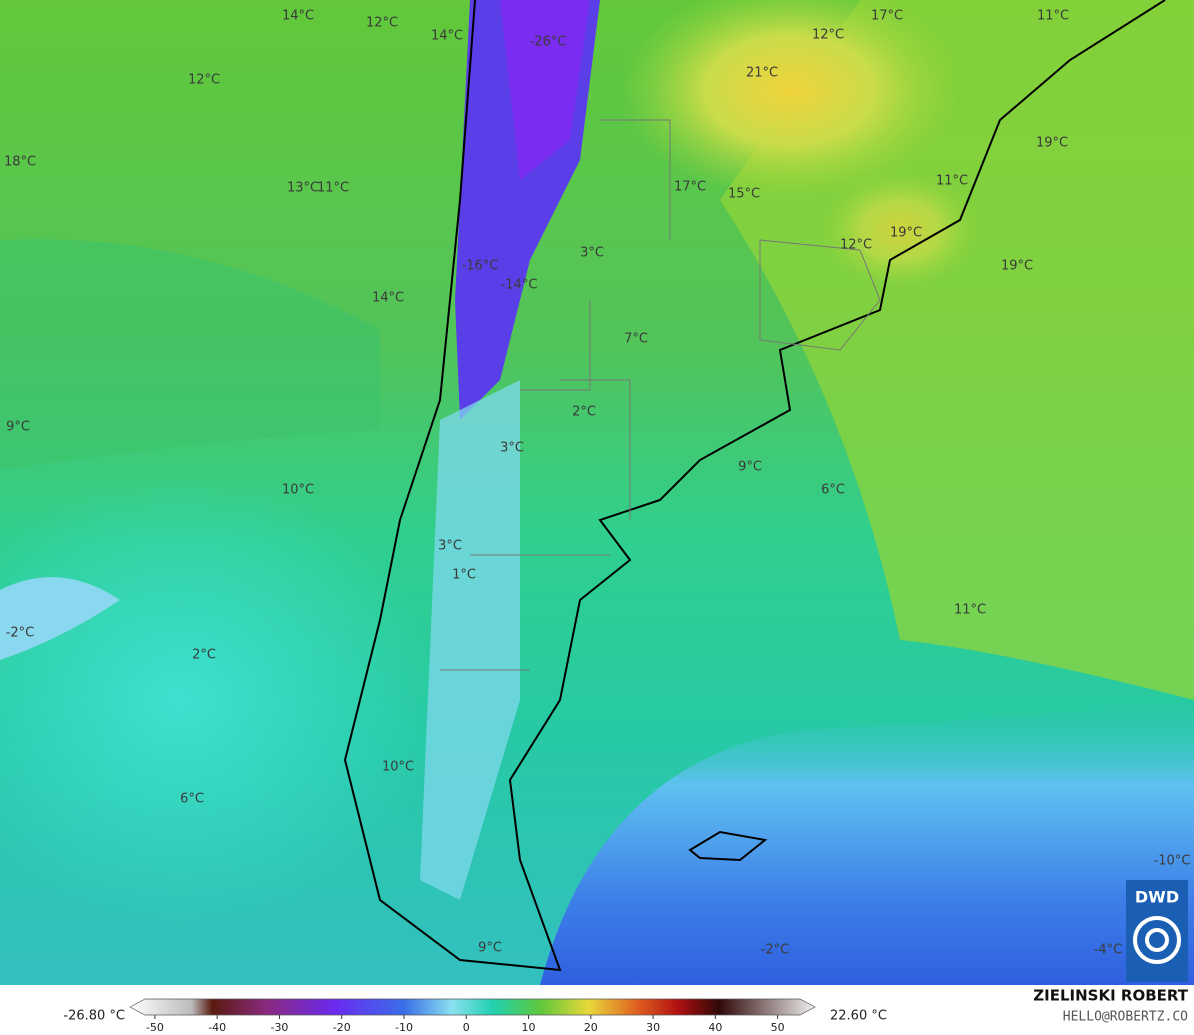 The image size is (1194, 1035). Describe the element at coordinates (1110, 996) in the screenshot. I see `author: ZIELINSKI ROBERT` at that location.